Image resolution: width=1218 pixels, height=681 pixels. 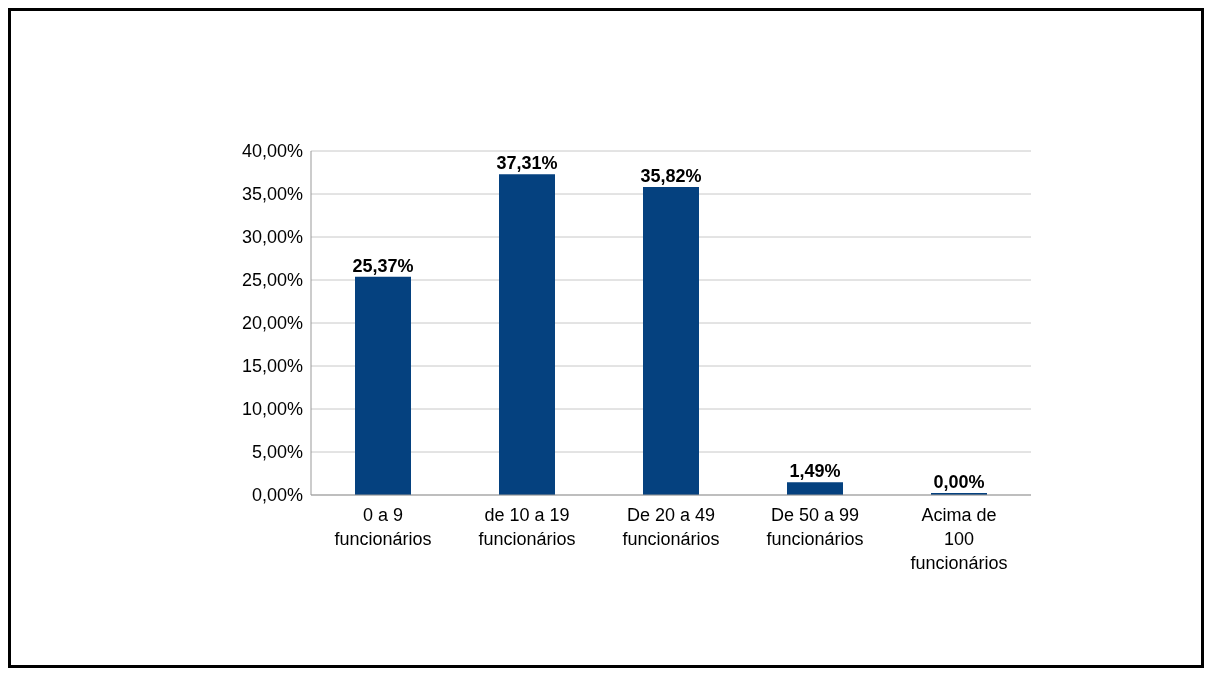 I want to click on y-tick-label: 40,00%, so click(x=272, y=151).